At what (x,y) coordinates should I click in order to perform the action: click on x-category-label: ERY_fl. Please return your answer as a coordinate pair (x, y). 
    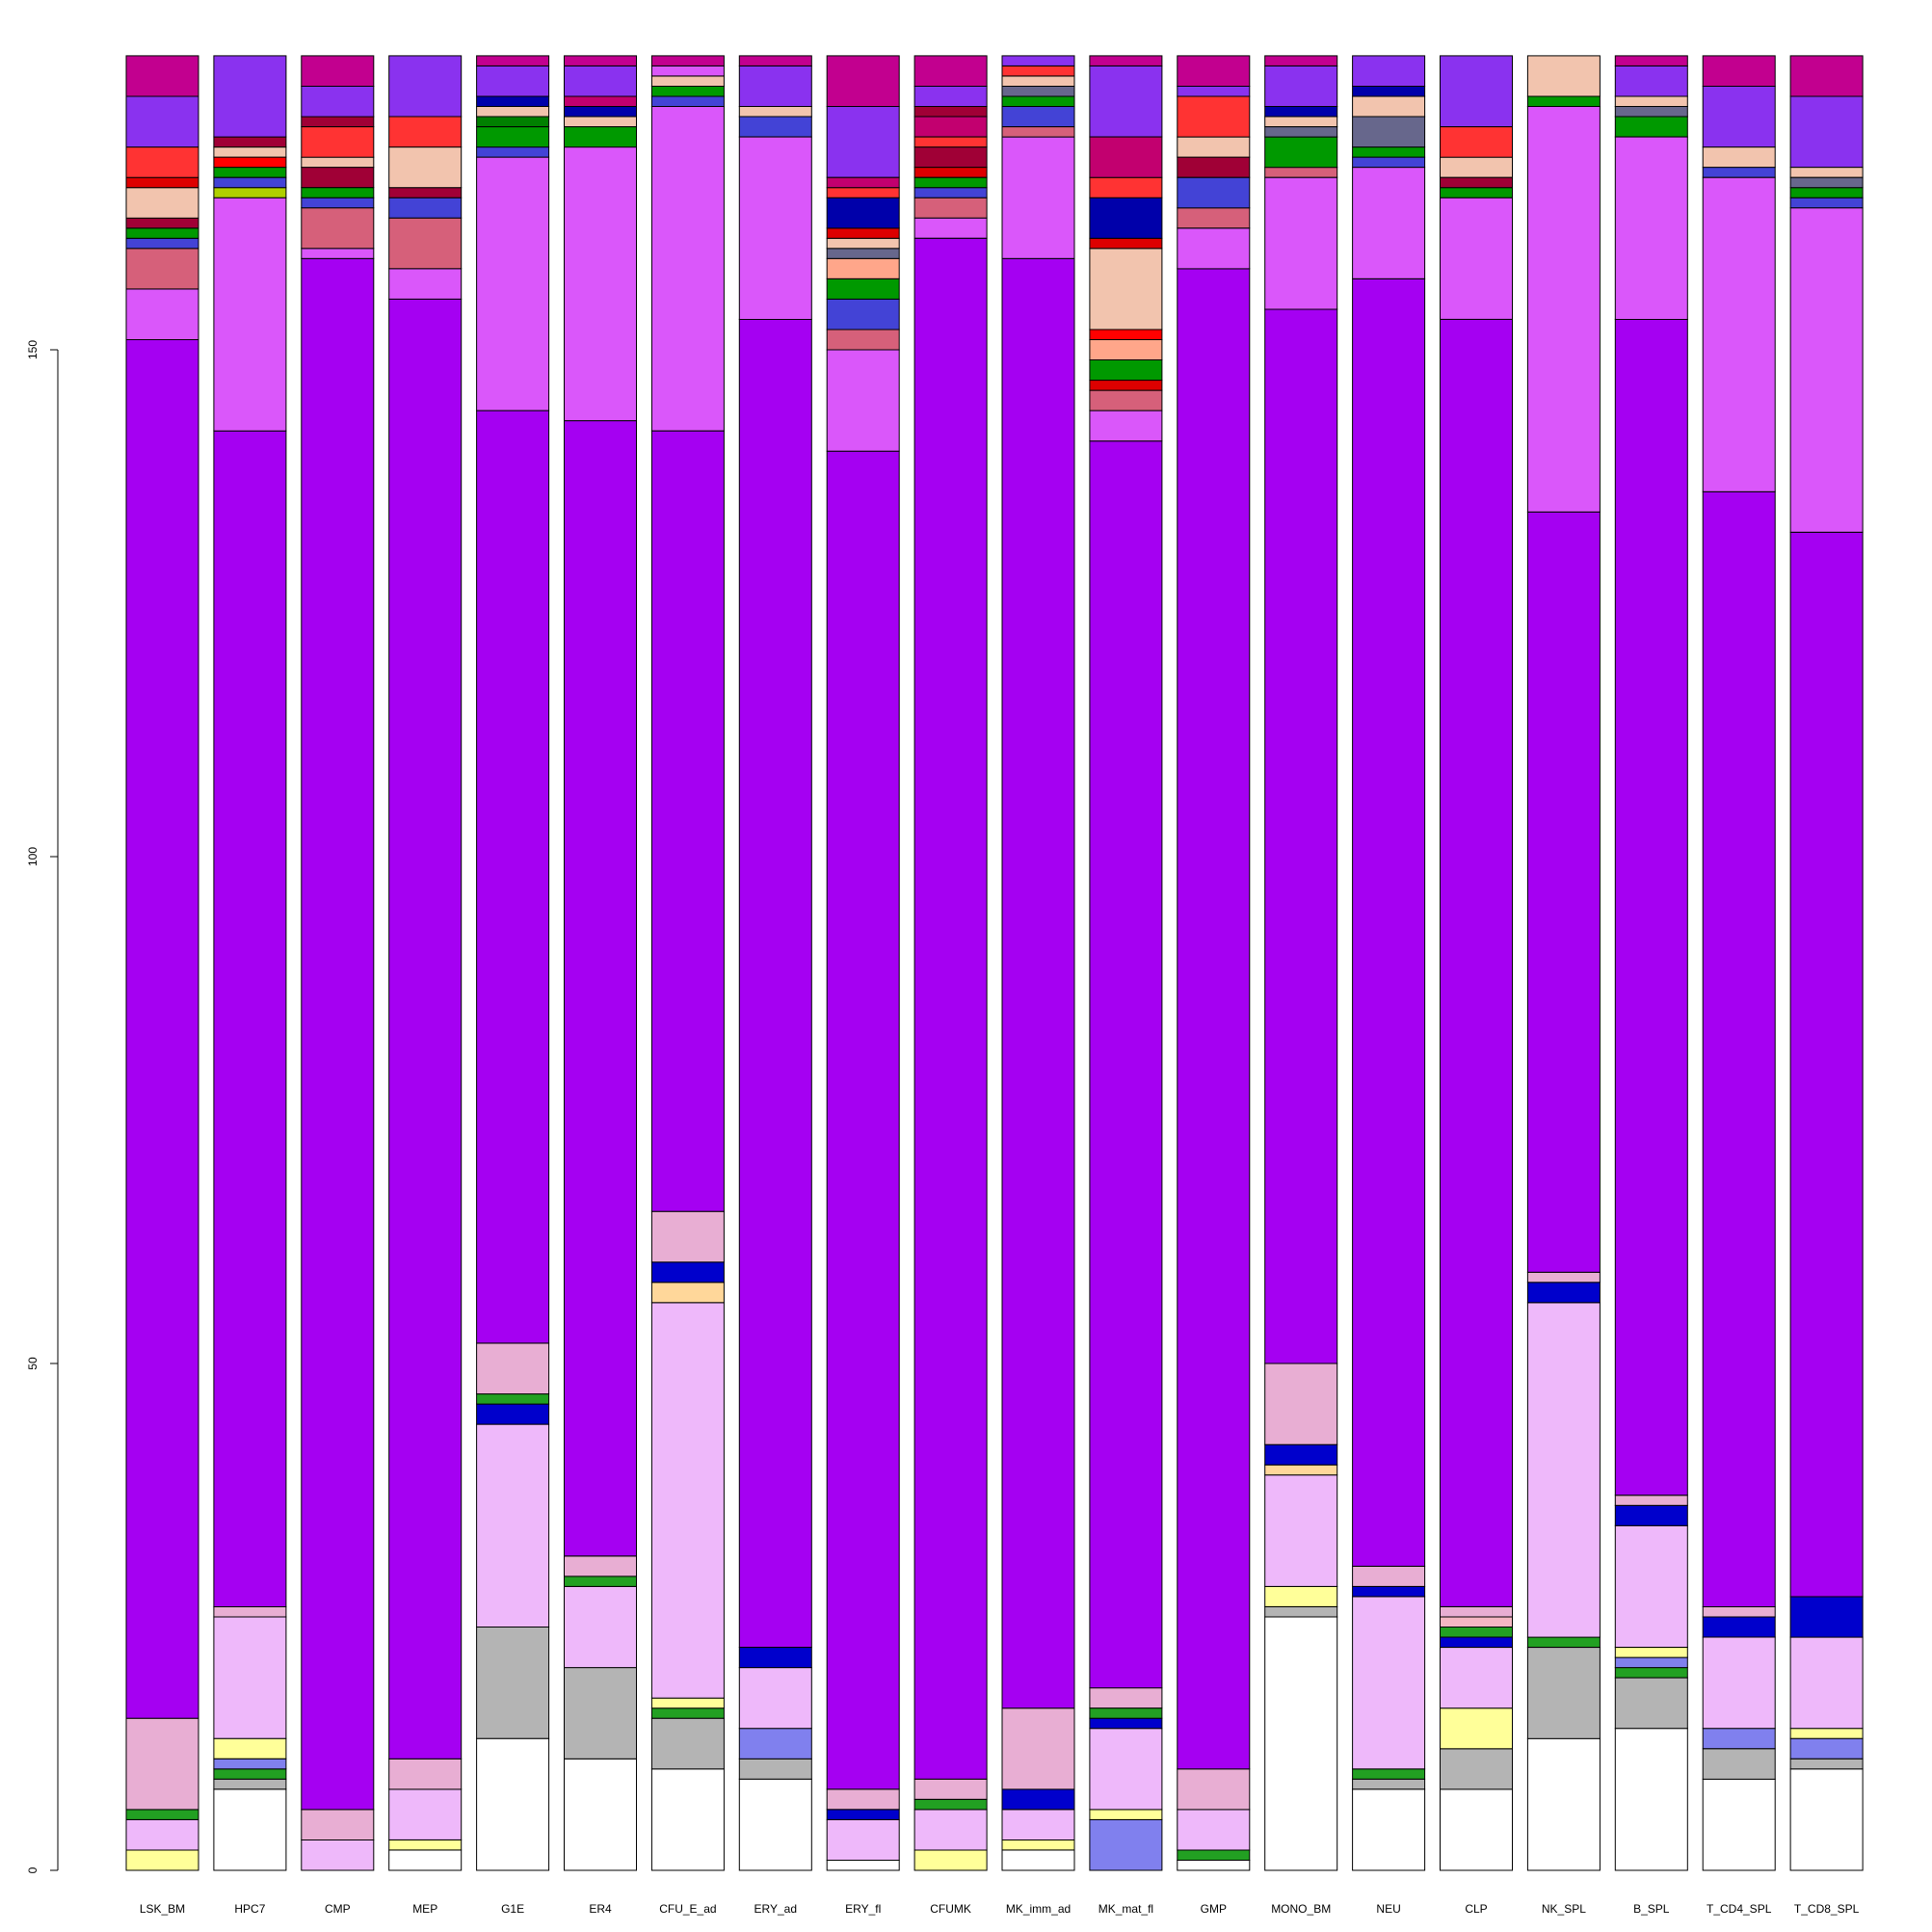
    Looking at the image, I should click on (863, 1909).